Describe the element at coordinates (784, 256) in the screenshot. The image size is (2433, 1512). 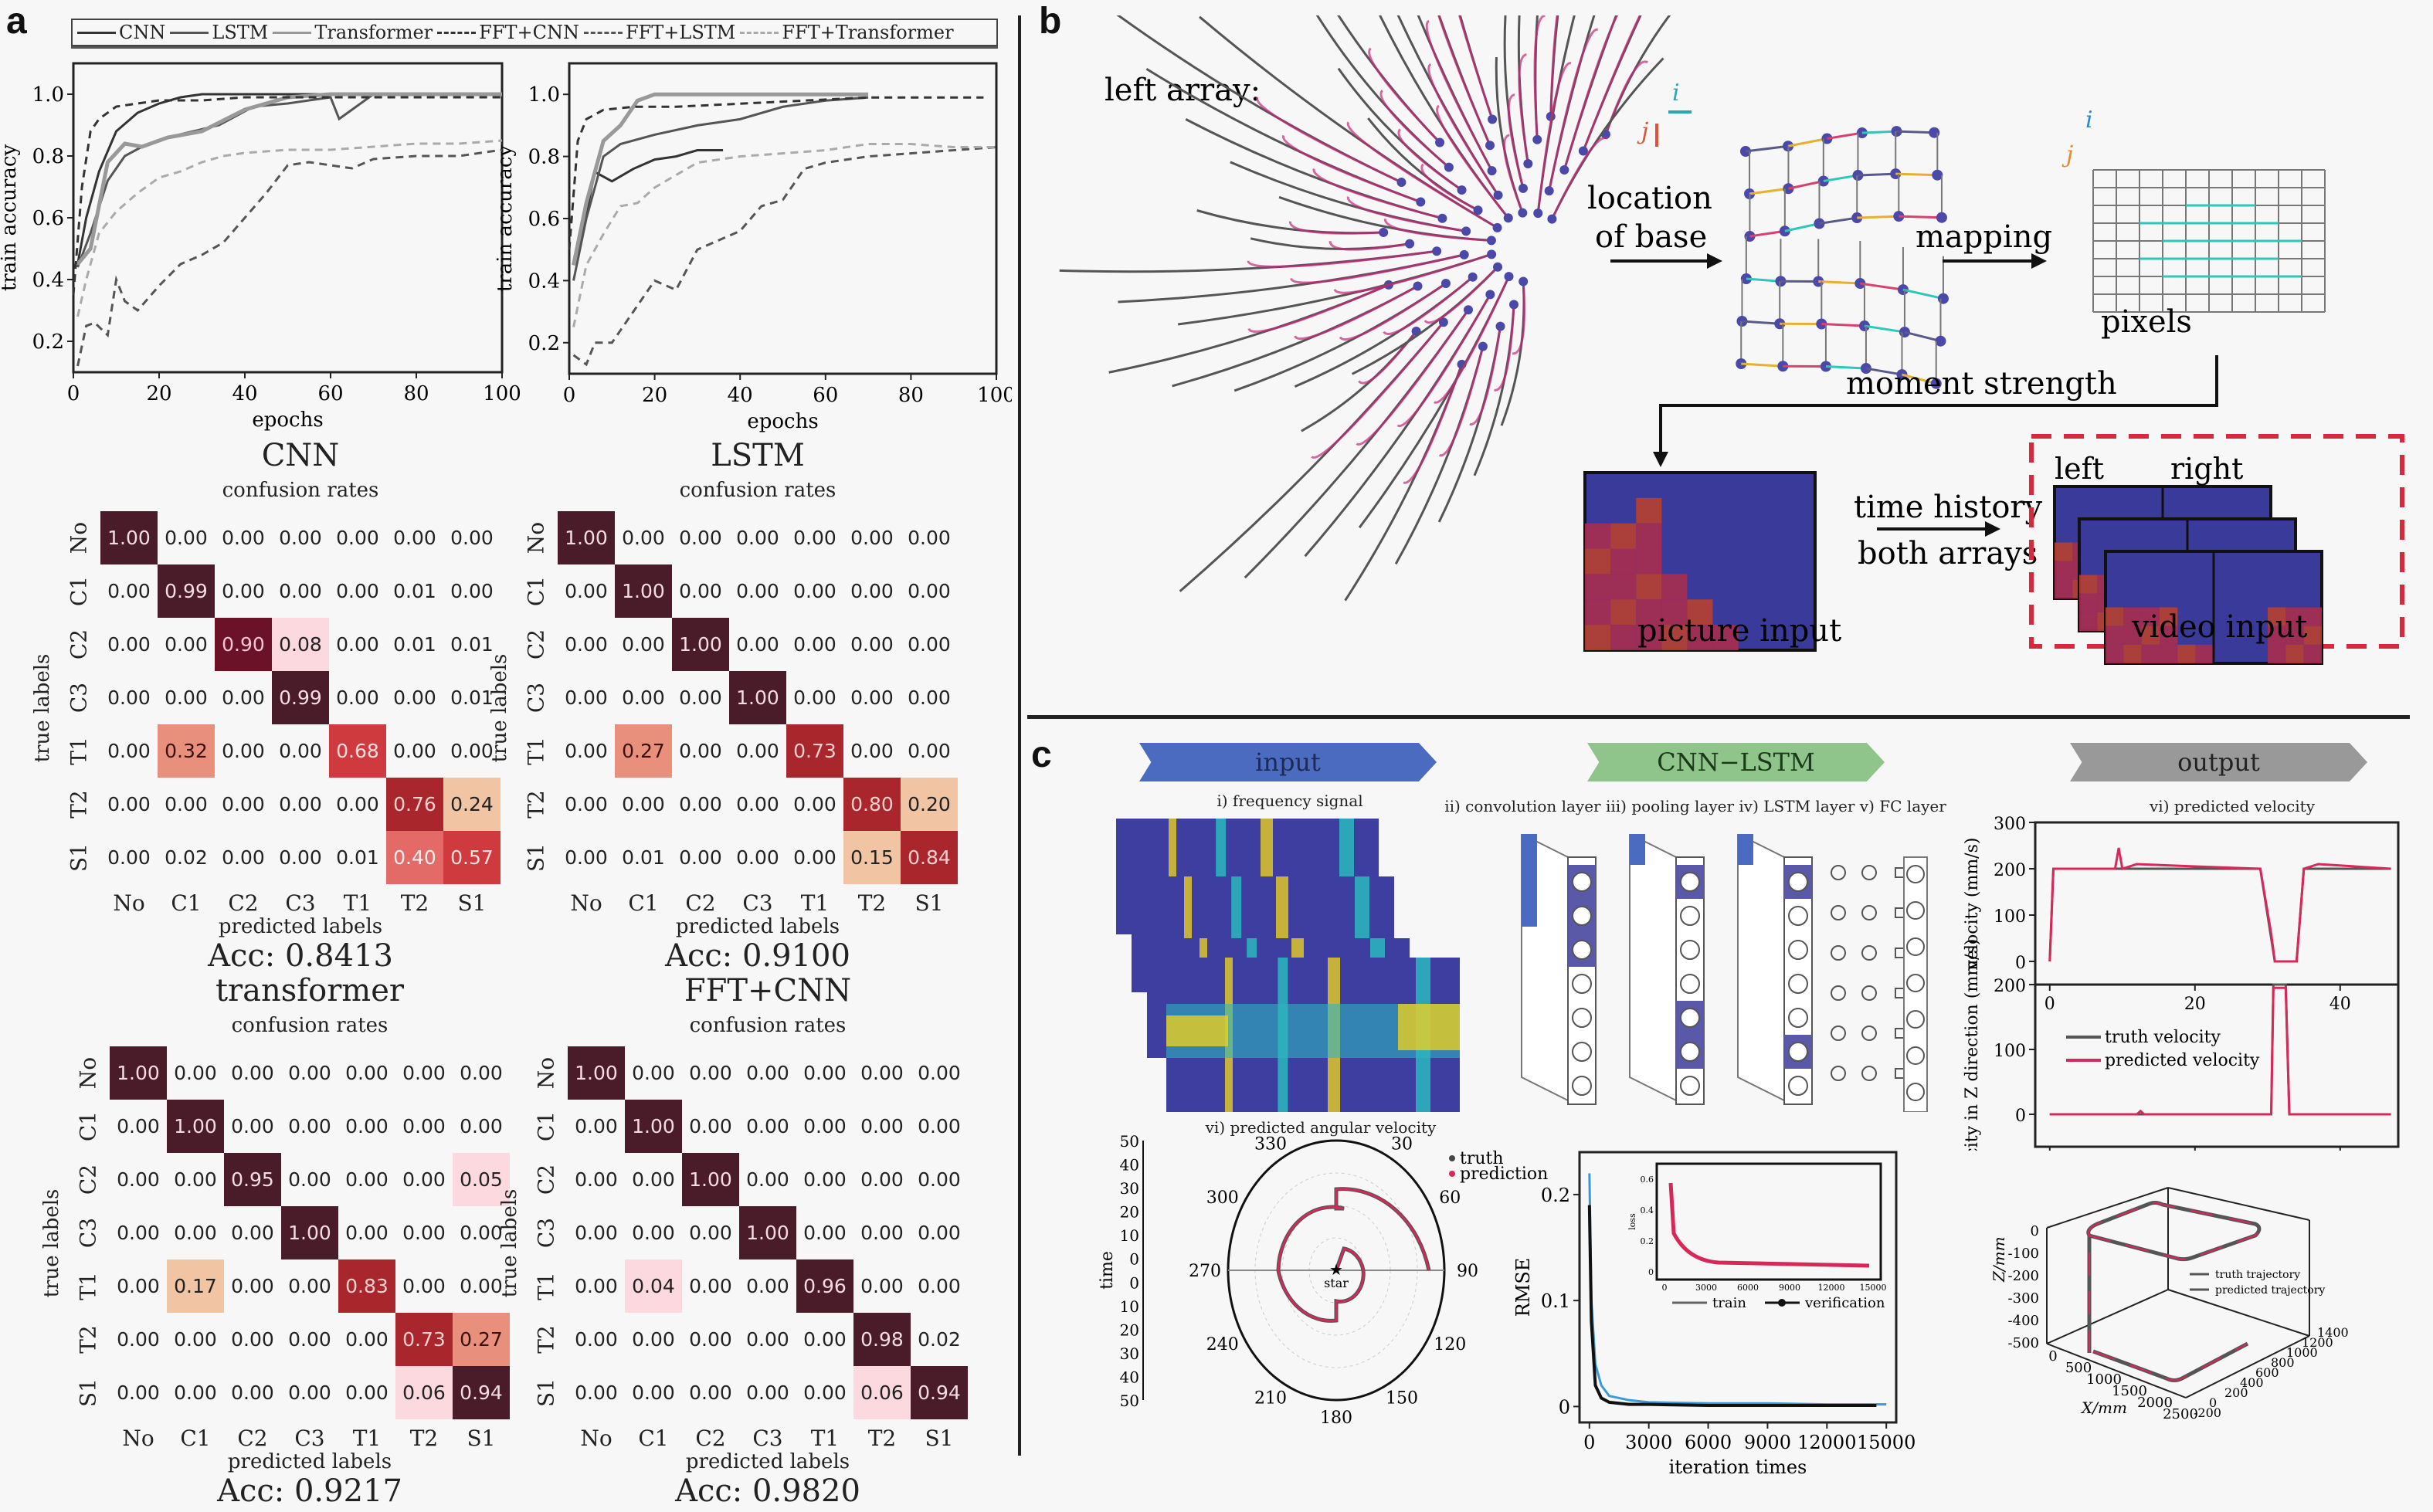
I see `series-fft-lstm` at that location.